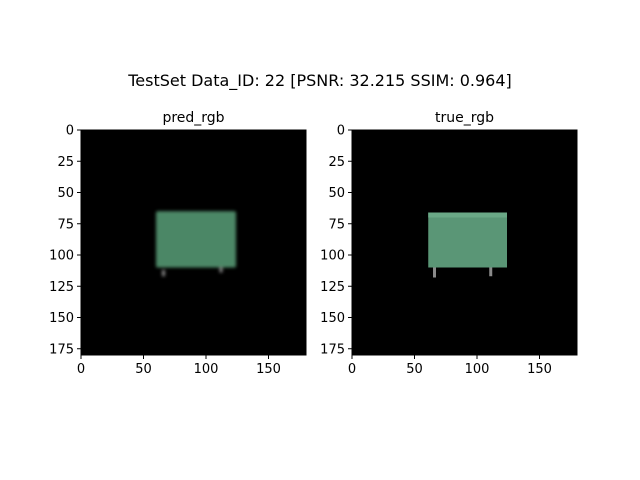 The width and height of the screenshot is (640, 480). I want to click on object-body, so click(467, 240).